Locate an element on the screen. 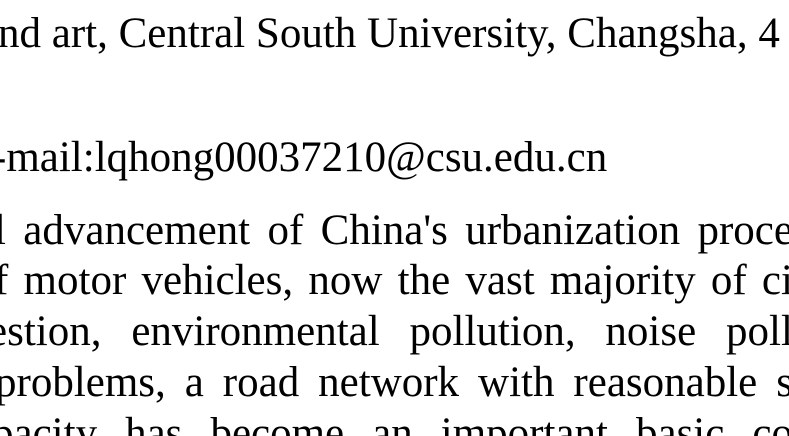 The image size is (789, 436). body-word: an is located at coordinates (392, 423).